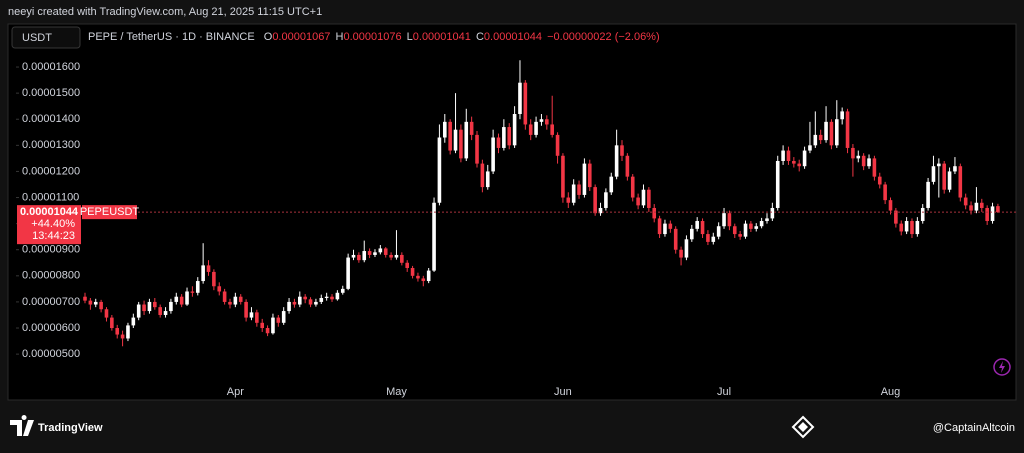 The width and height of the screenshot is (1024, 453). What do you see at coordinates (49, 225) in the screenshot?
I see `price-label-box` at bounding box center [49, 225].